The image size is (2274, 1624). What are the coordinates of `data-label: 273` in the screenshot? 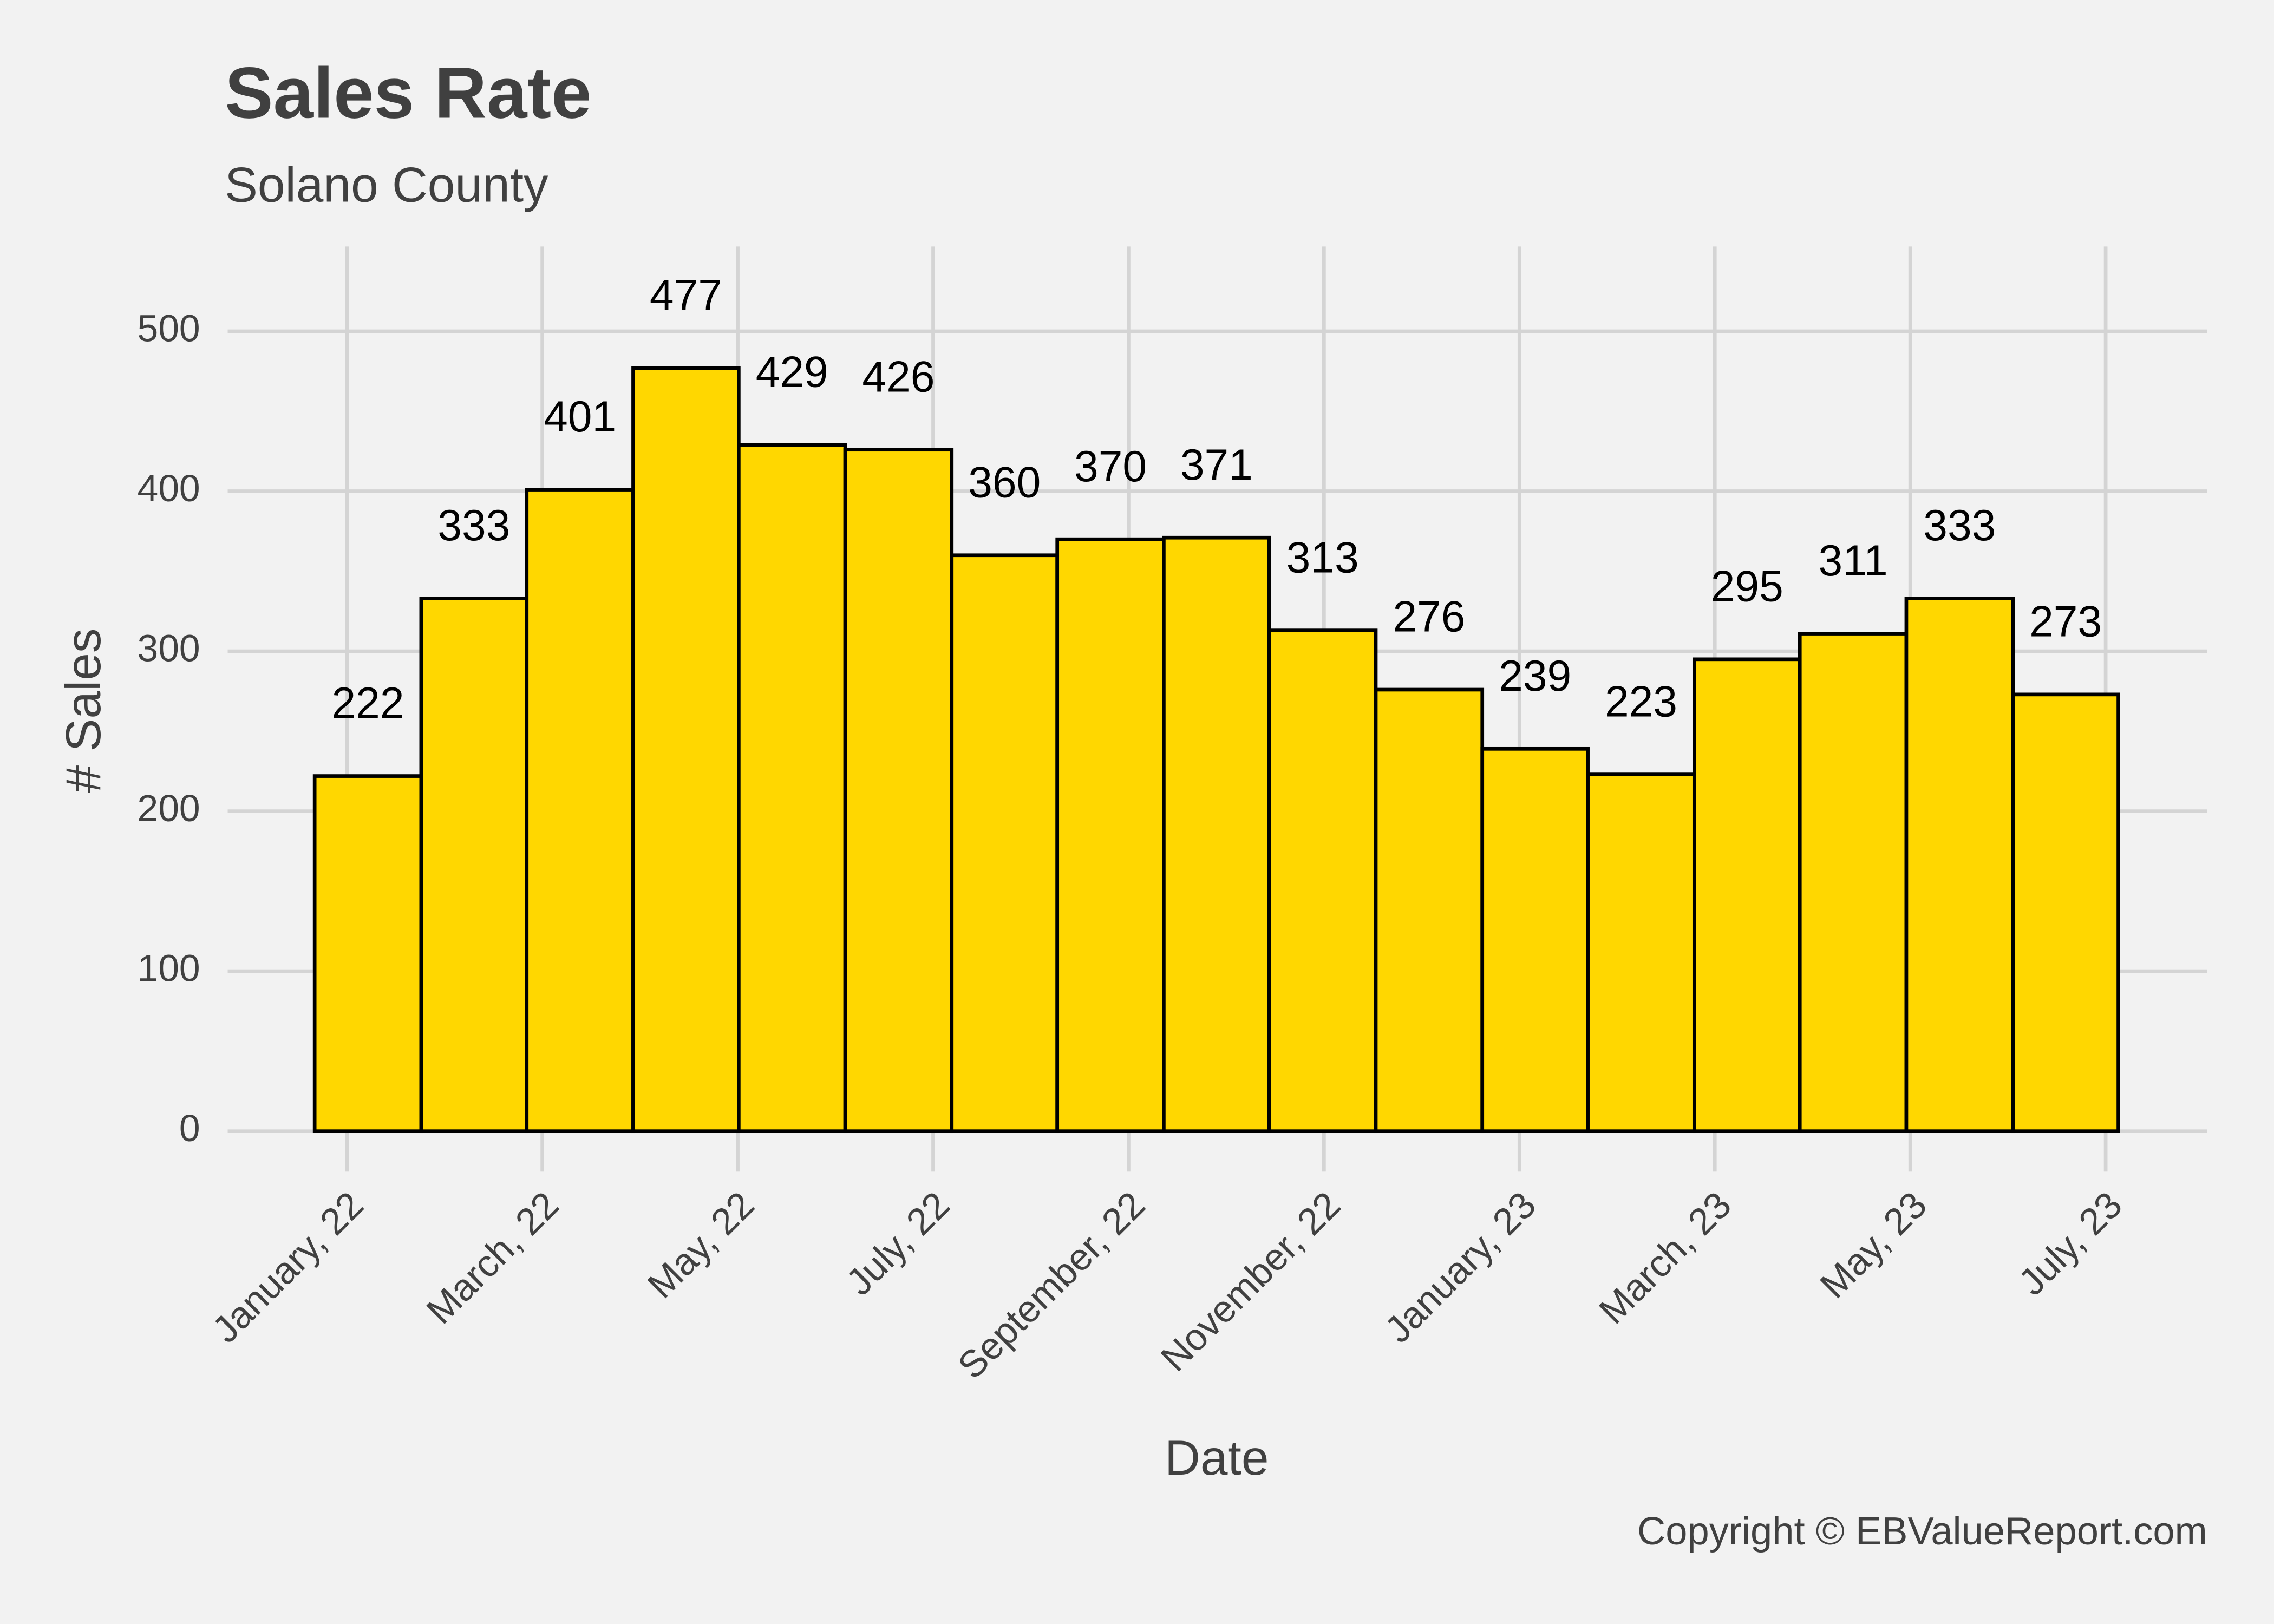 It's located at (2066, 622).